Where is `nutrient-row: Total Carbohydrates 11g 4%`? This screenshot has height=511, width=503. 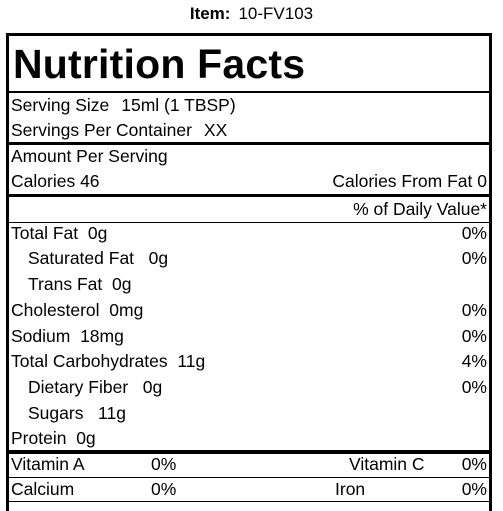 nutrient-row: Total Carbohydrates 11g 4% is located at coordinates (249, 361).